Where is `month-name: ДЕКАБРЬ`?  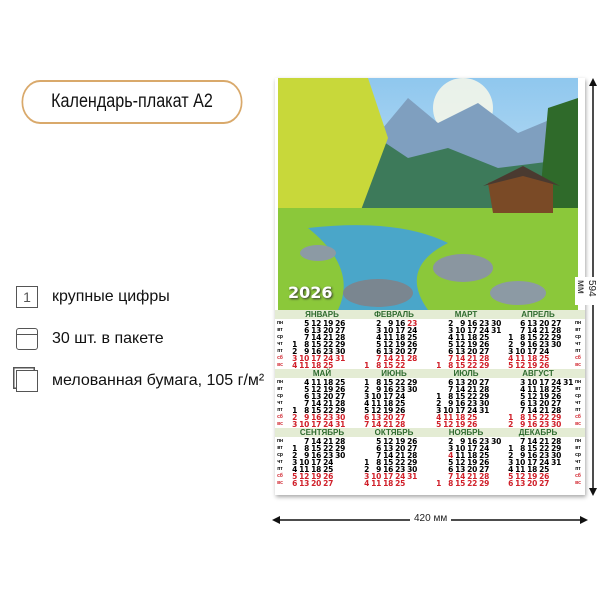 month-name: ДЕКАБРЬ is located at coordinates (538, 432).